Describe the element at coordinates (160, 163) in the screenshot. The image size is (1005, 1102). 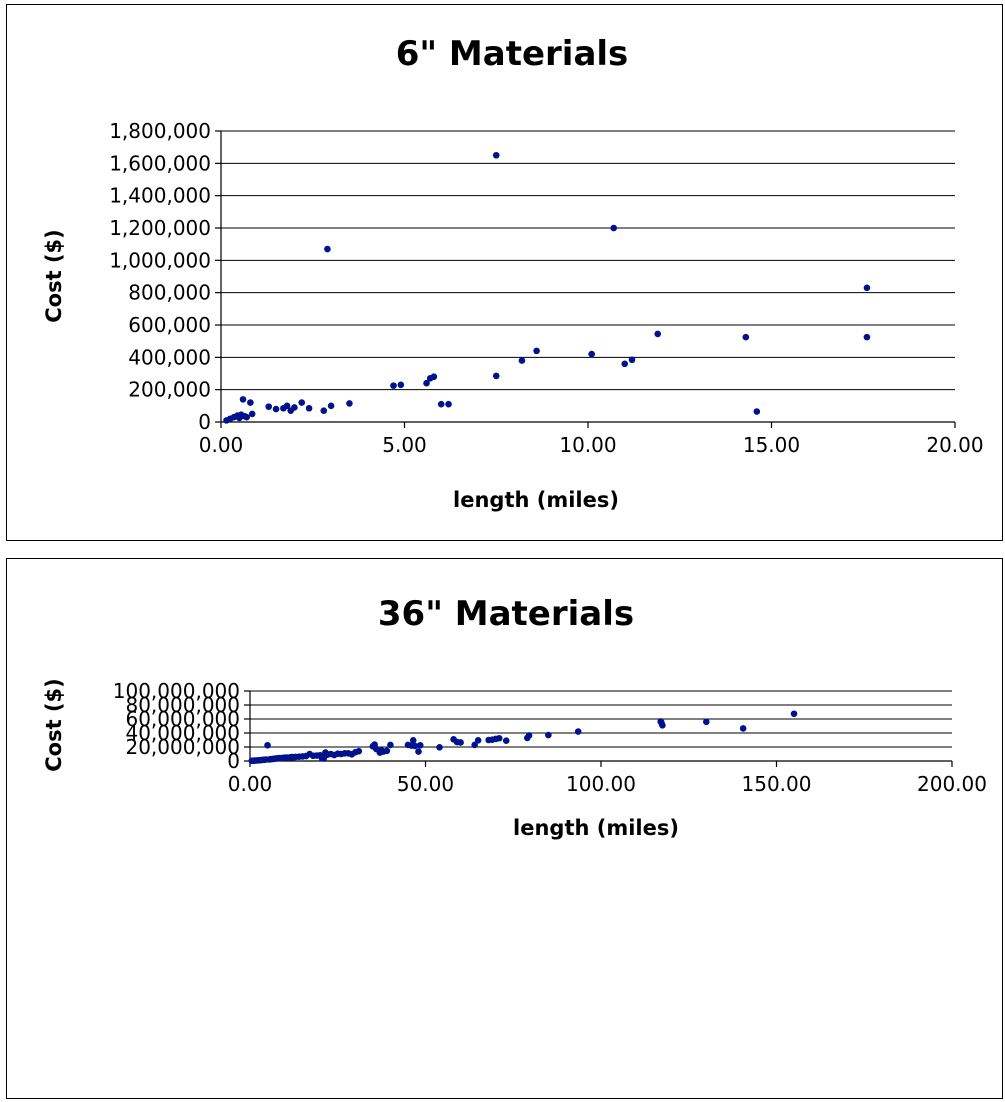
I see `chart1-y-tick-label: 1,600,000` at that location.